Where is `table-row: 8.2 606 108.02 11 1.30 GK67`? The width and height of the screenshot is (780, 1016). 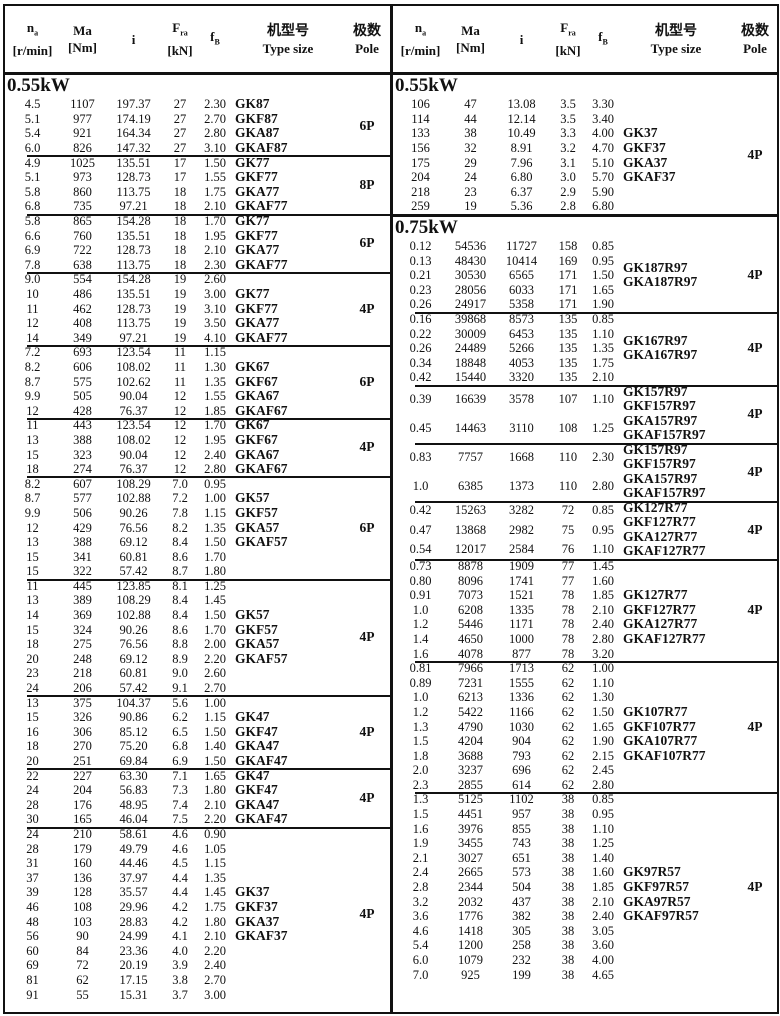 table-row: 8.2 606 108.02 11 1.30 GK67 is located at coordinates (197, 367).